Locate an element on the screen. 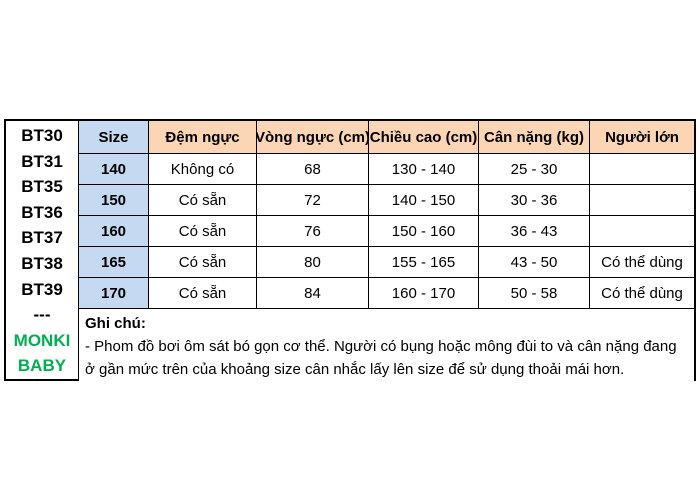 This screenshot has width=700, height=500. cell-size: 140 is located at coordinates (114, 169).